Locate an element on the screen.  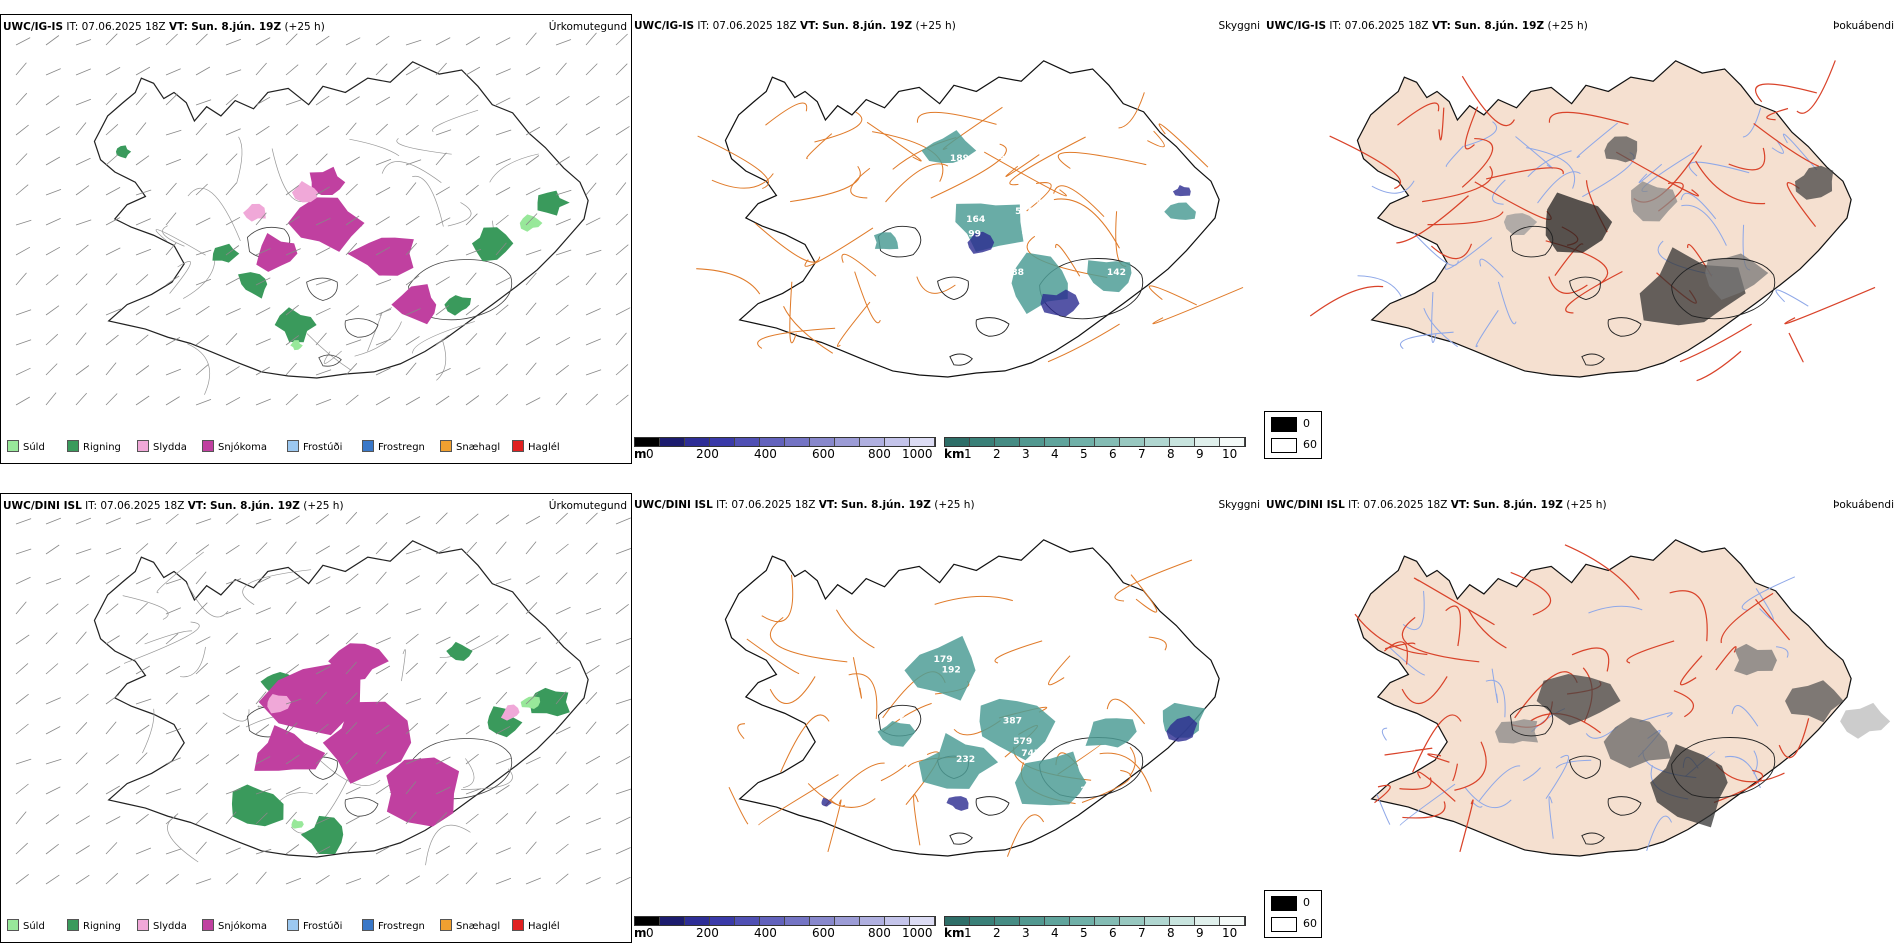
iceland-map-fog is located at coordinates (1592, 221).